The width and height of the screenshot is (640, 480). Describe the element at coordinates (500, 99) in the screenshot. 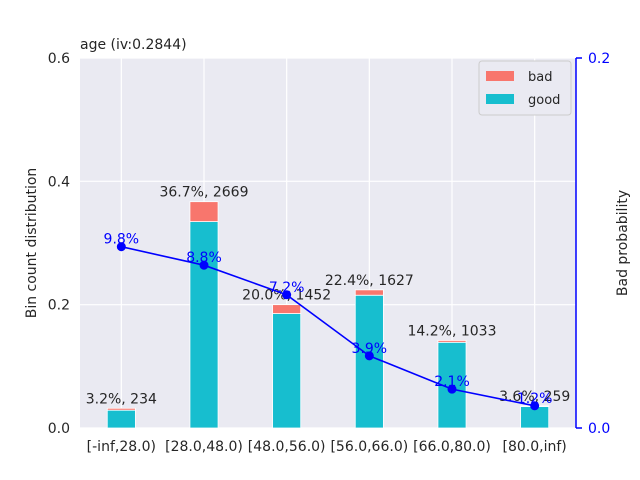

I see `legend-swatch-good` at that location.